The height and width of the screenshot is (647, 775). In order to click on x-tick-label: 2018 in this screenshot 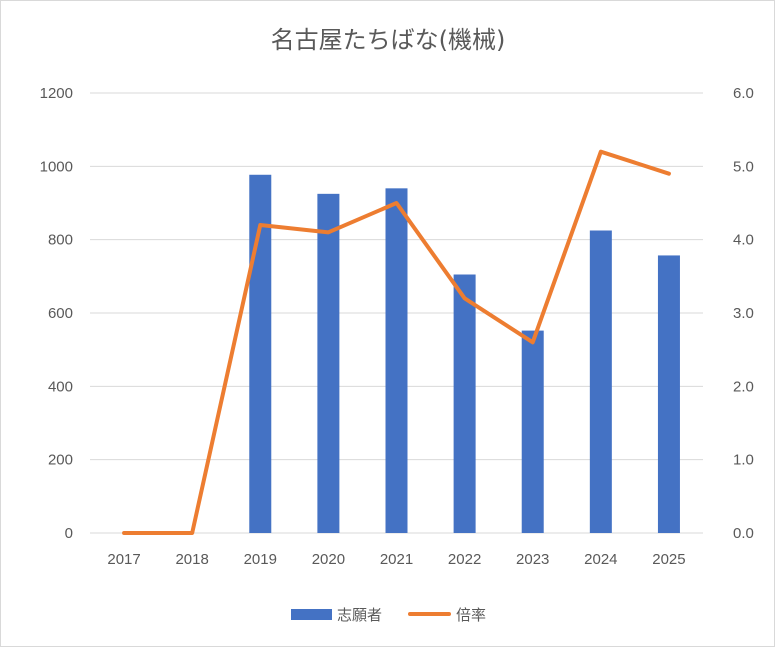, I will do `click(191, 559)`.